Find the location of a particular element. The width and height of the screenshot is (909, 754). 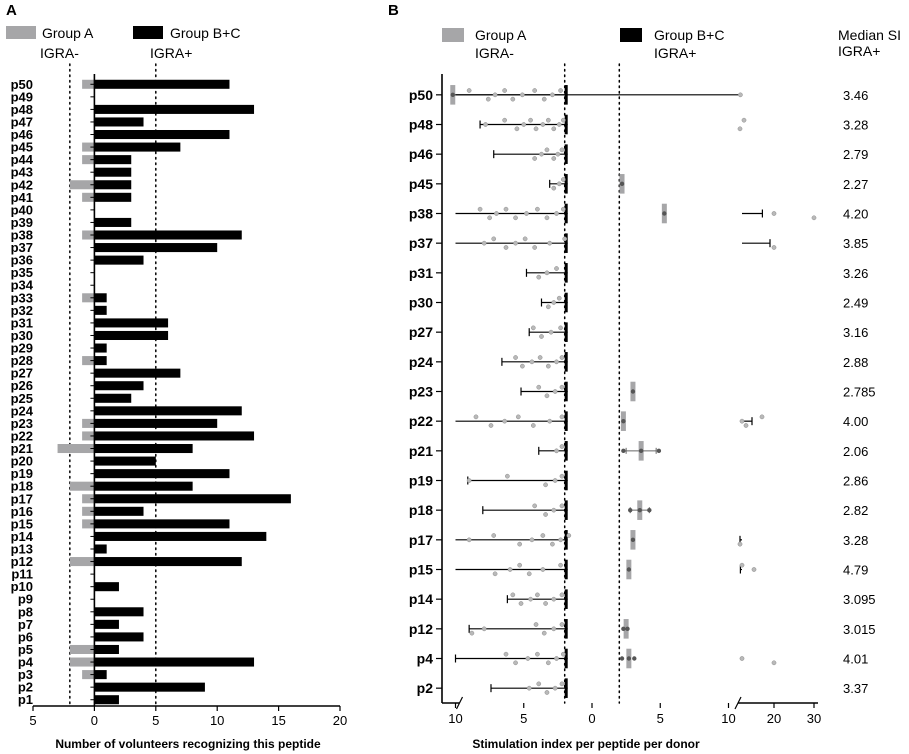

row-p48: p48 3.28 is located at coordinates (638, 124).